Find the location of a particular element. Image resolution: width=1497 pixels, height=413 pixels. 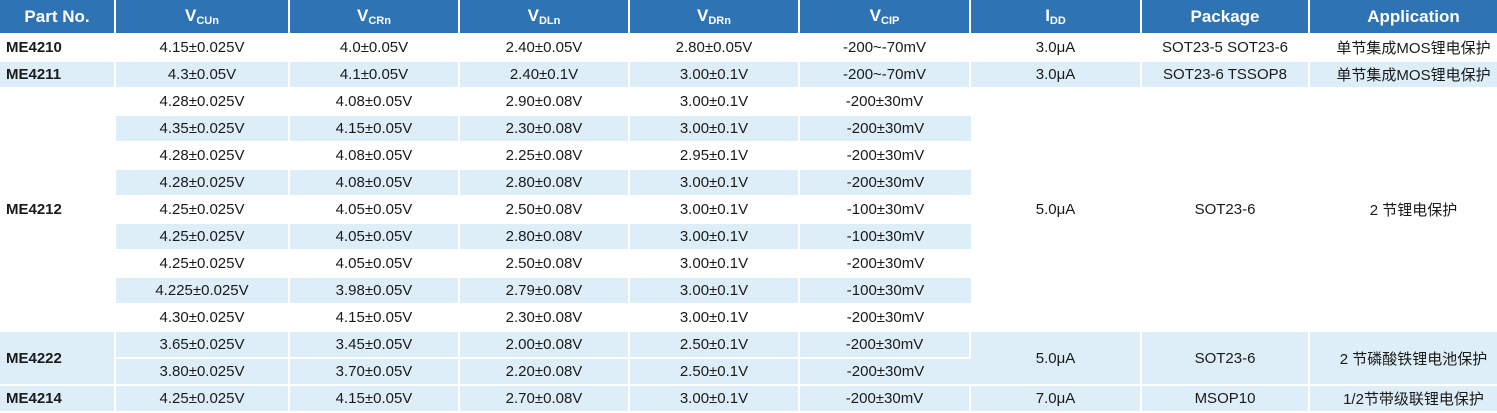

vdln-cell: 2.70±0.08V is located at coordinates (545, 399).